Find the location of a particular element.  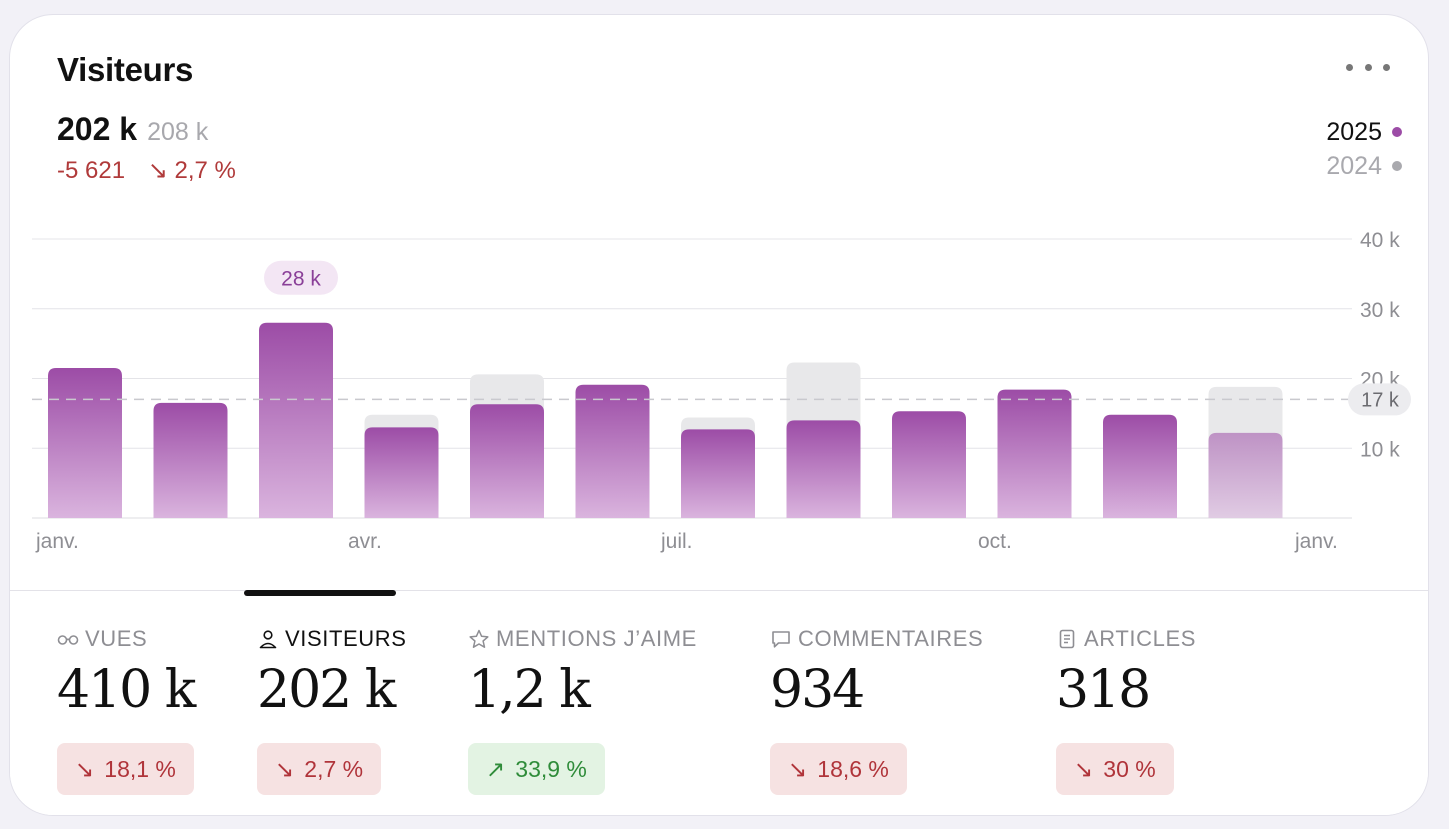

delta-absolute: -5 621 is located at coordinates (91, 170).